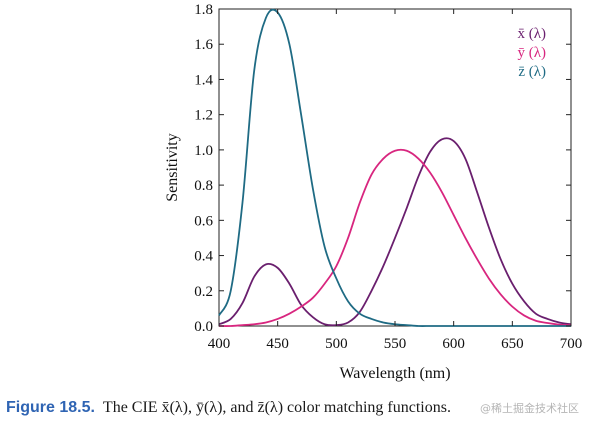 The width and height of the screenshot is (591, 426). Describe the element at coordinates (277, 344) in the screenshot. I see `x-tick-label-450: 450` at that location.